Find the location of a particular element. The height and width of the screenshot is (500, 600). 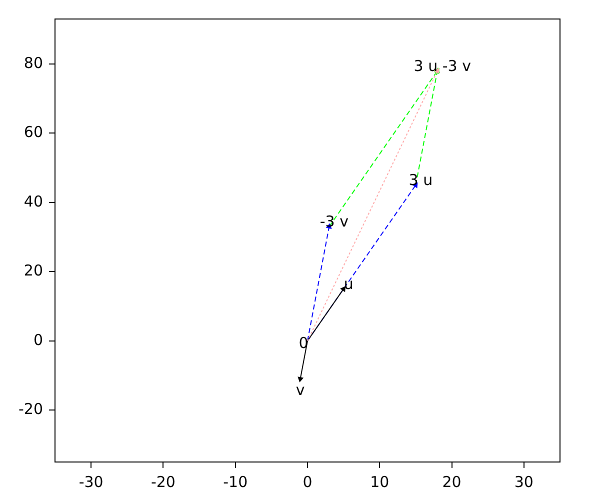

x-tick-label: 20 is located at coordinates (452, 481).